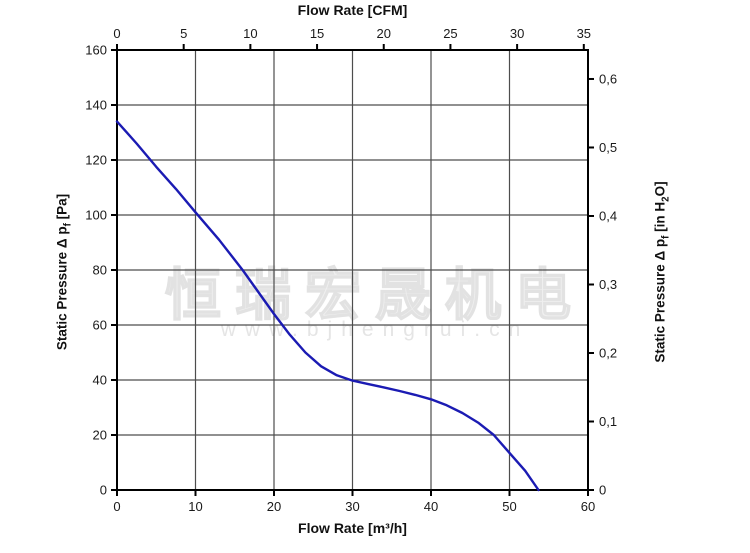  I want to click on x-bottom-tick-label: 0, so click(116, 506).